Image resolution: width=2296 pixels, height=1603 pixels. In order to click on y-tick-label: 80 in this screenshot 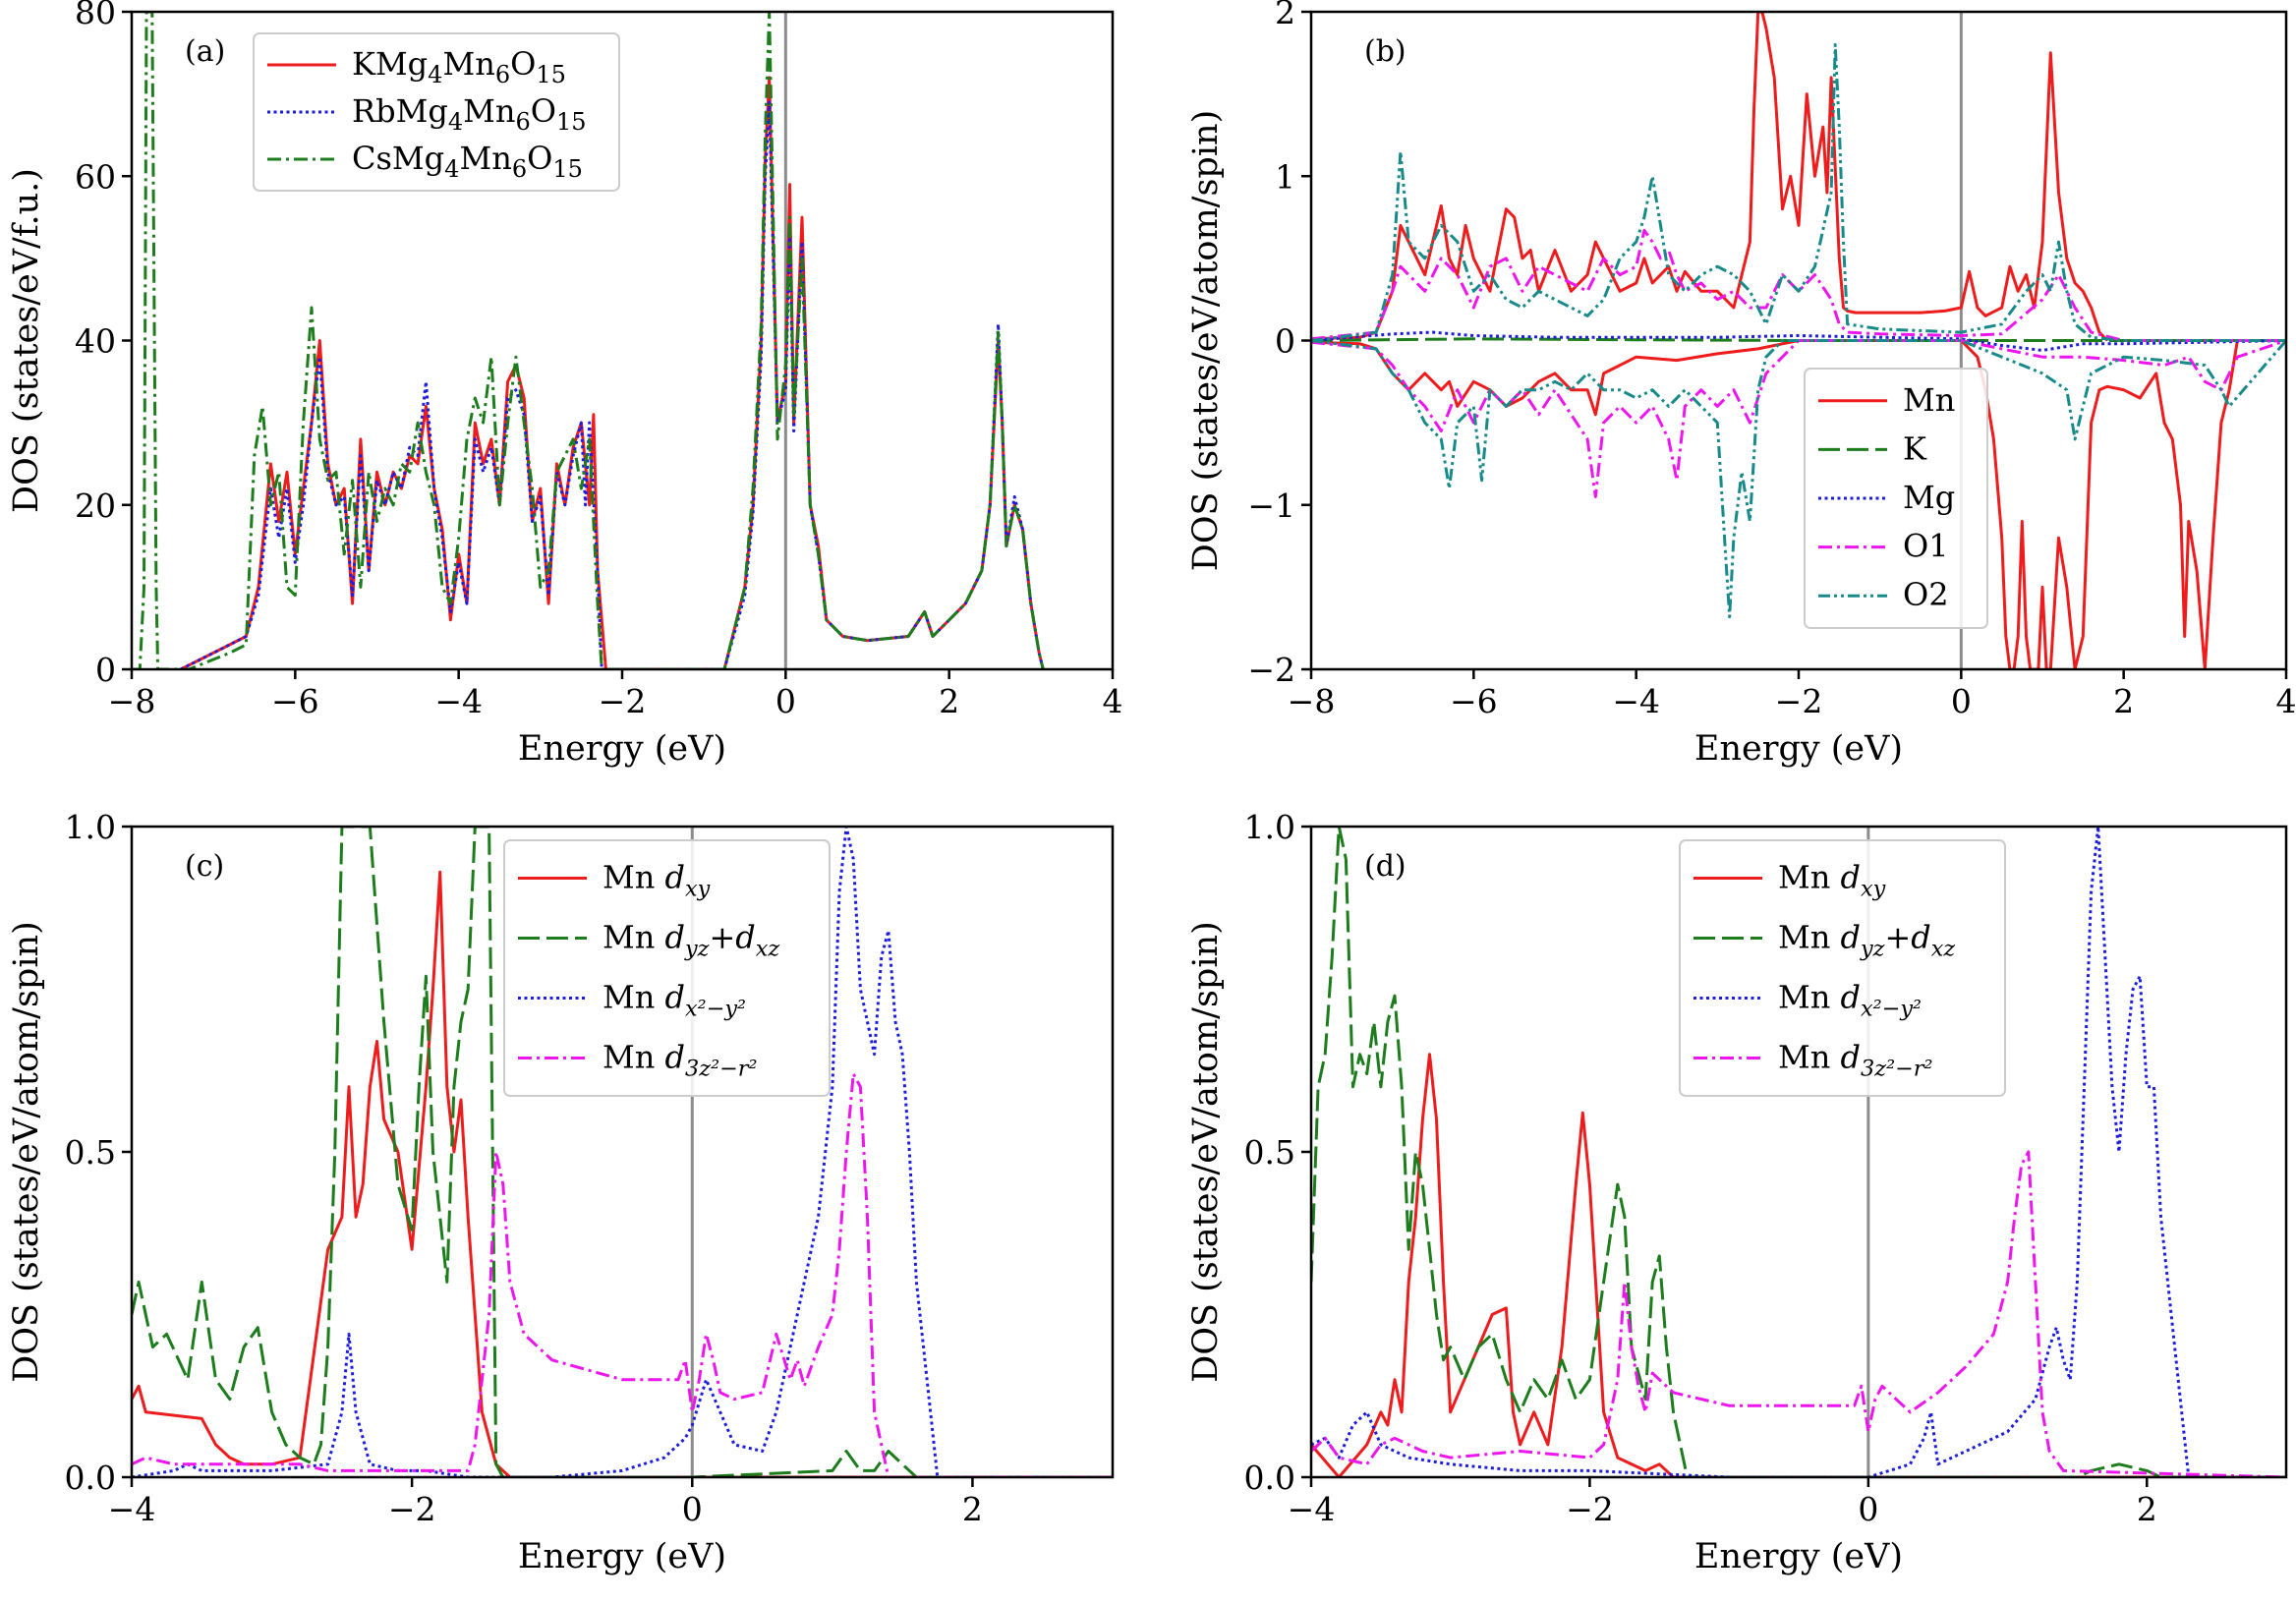, I will do `click(96, 15)`.